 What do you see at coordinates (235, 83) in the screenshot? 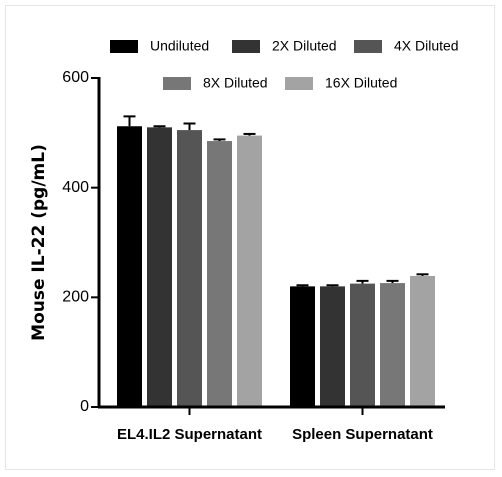
I see `legend-label-4: 8X Diluted` at bounding box center [235, 83].